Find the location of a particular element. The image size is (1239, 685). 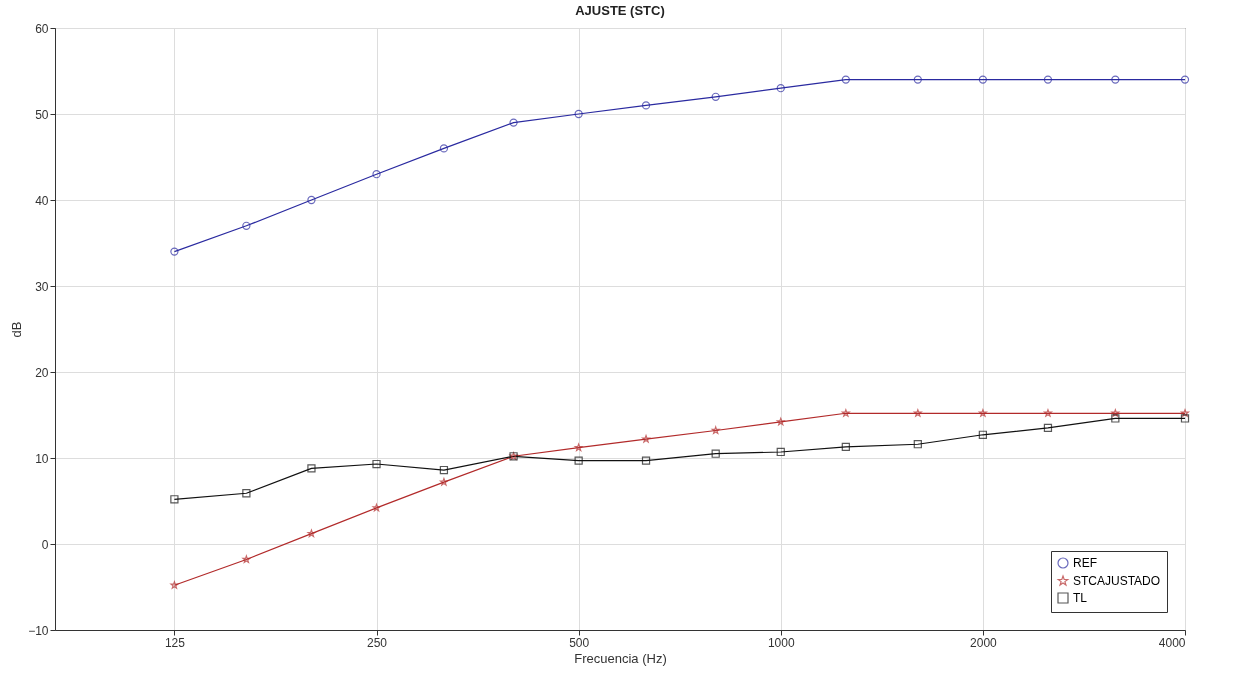

x-tick-label: 250 is located at coordinates (377, 642).